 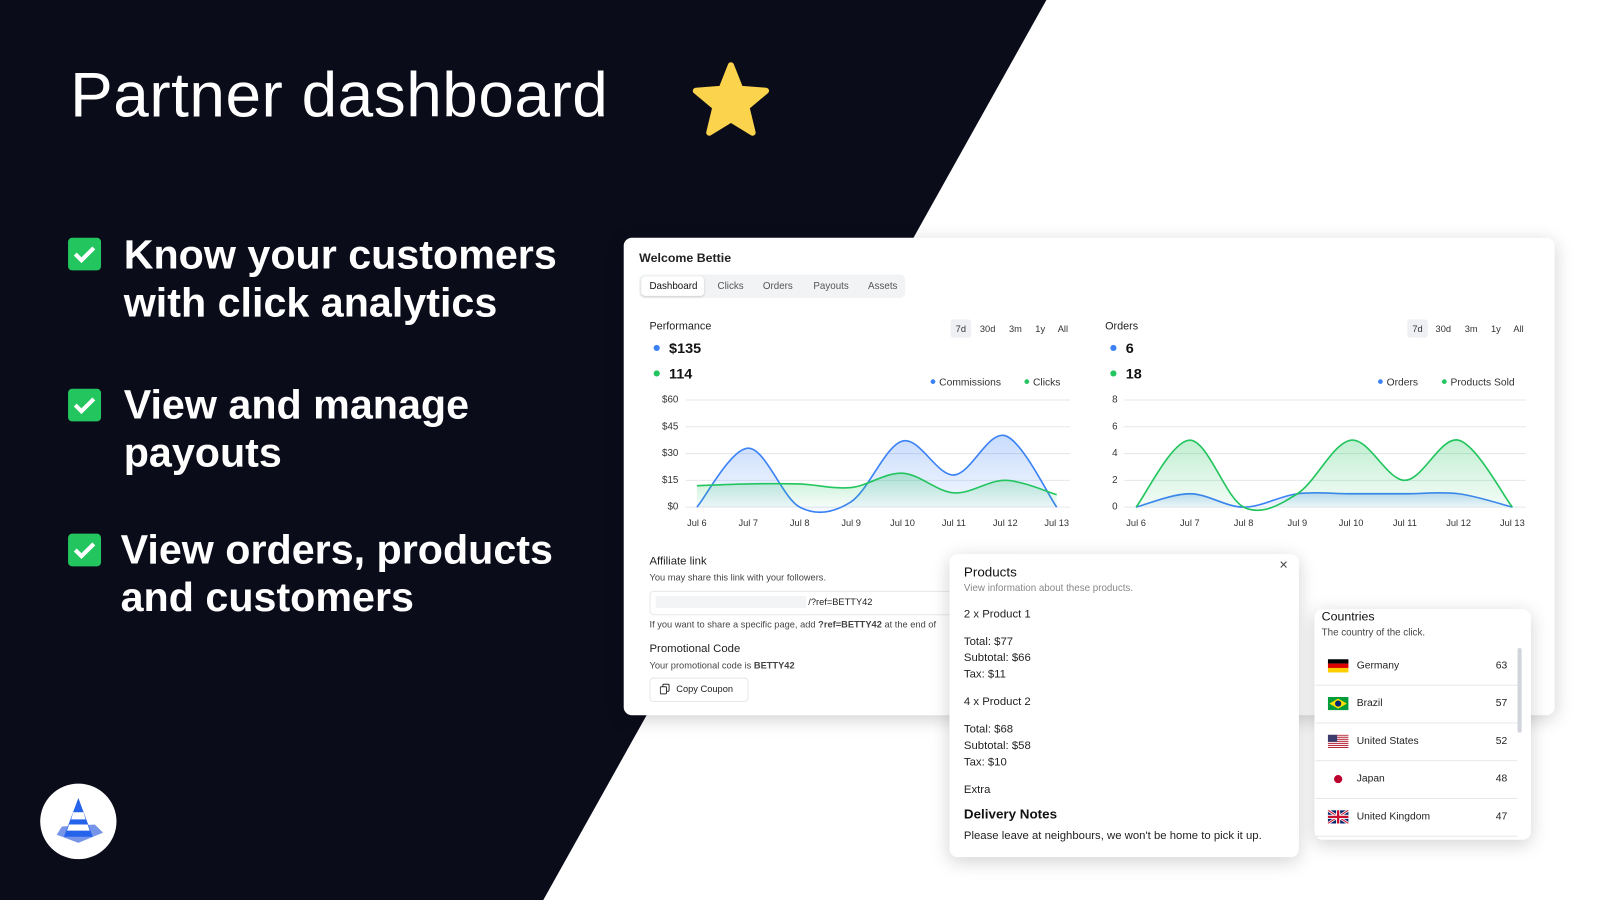 I want to click on tab-bar, so click(x=772, y=286).